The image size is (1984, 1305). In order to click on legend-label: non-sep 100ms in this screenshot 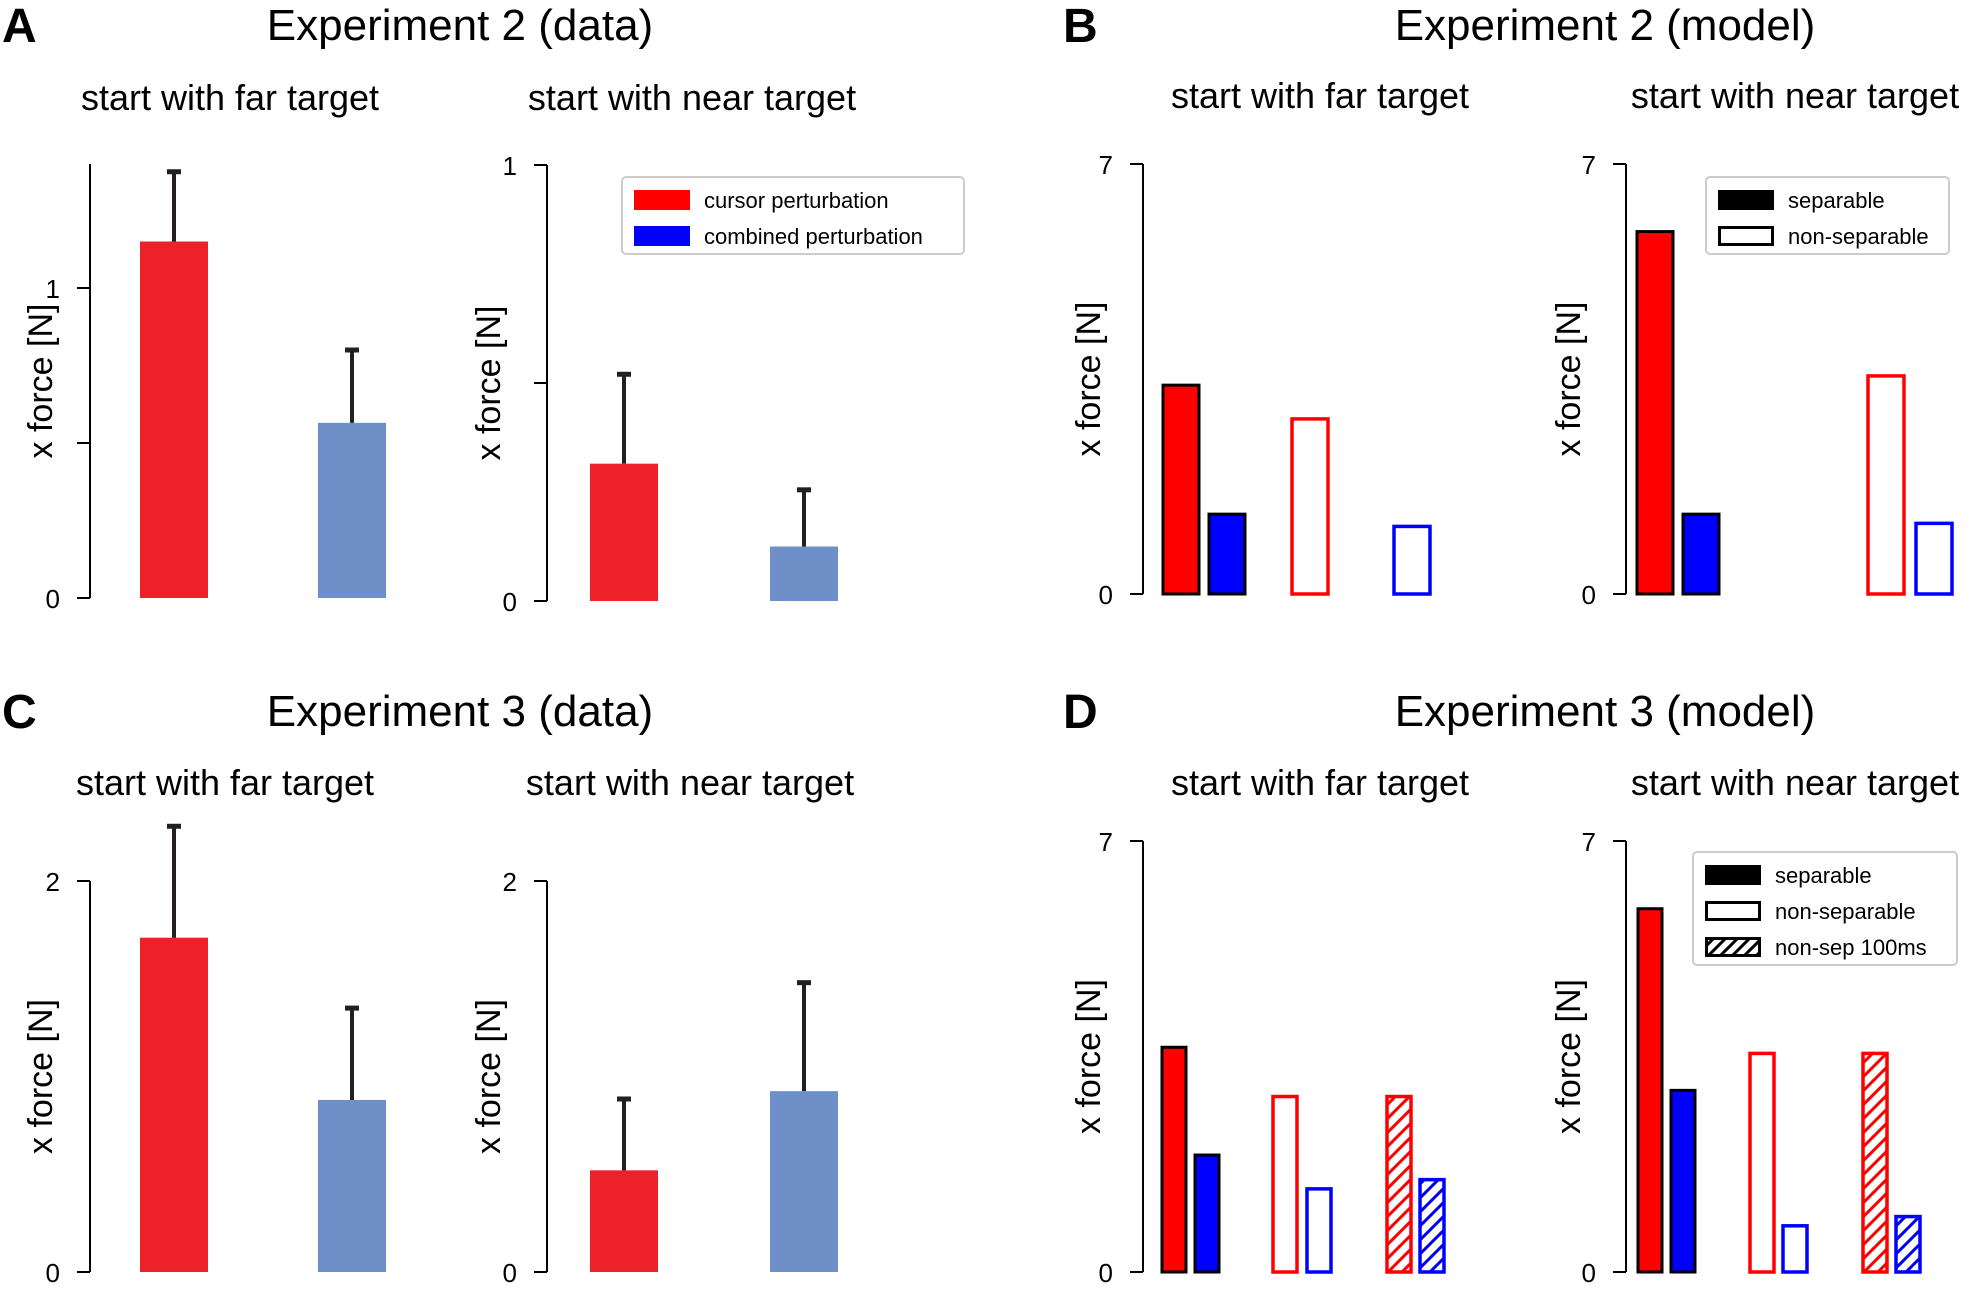, I will do `click(1851, 947)`.